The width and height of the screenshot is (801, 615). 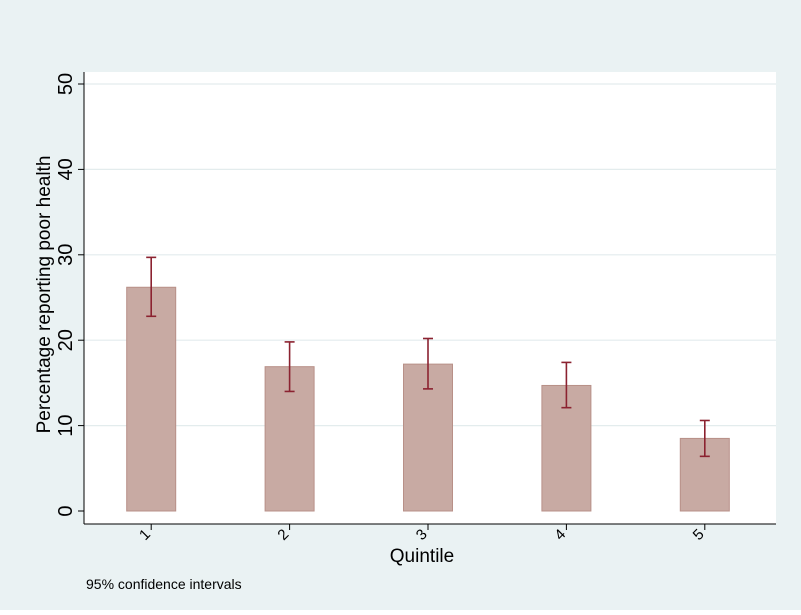 What do you see at coordinates (164, 584) in the screenshot?
I see `chart-note: 95% confidence intervals` at bounding box center [164, 584].